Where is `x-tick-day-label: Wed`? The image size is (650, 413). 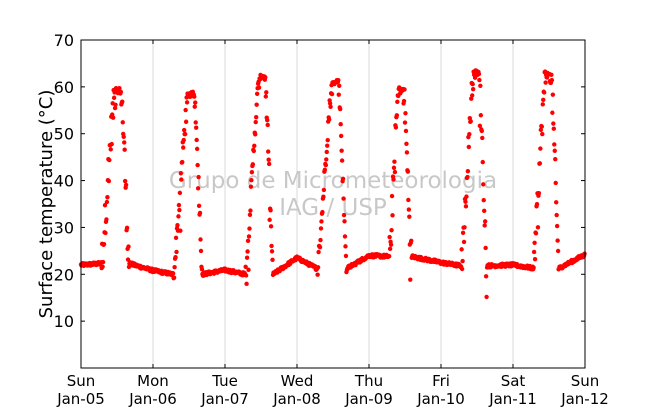
x-tick-day-label: Wed is located at coordinates (297, 381).